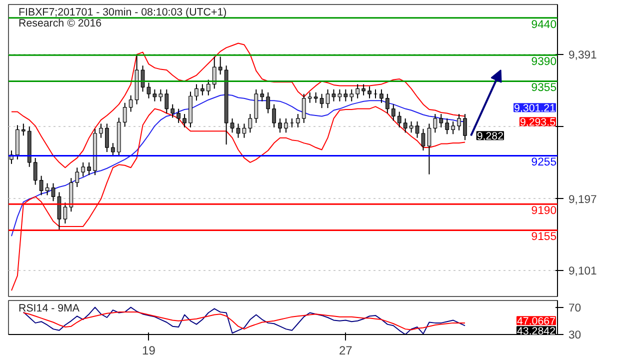  I want to click on ref-line-label: 9155, so click(543, 237).